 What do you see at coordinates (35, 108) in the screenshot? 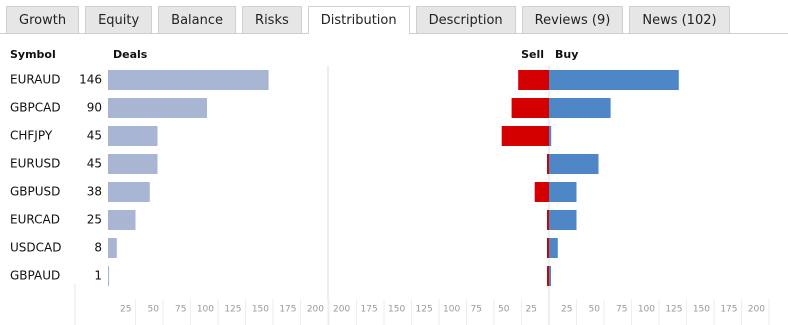
I see `symbol: GBPCAD` at bounding box center [35, 108].